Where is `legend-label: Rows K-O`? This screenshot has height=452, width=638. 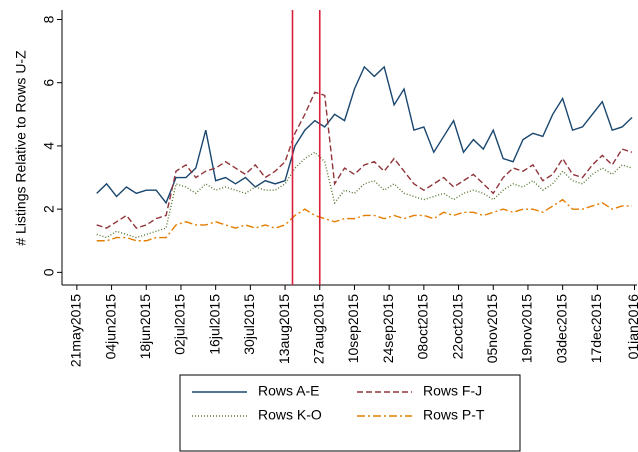
legend-label: Rows K-O is located at coordinates (290, 415).